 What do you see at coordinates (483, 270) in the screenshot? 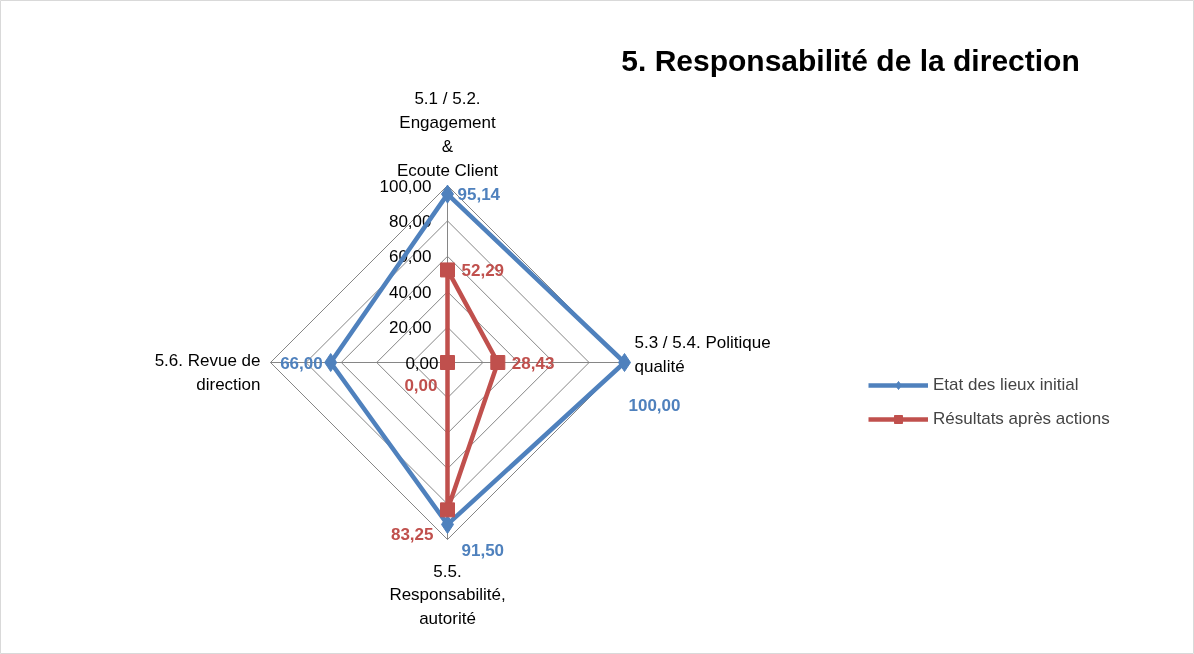
I see `data-label: 52,29` at bounding box center [483, 270].